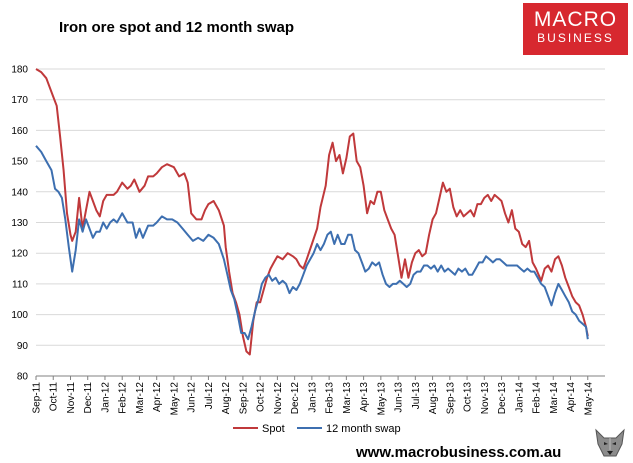 This screenshot has width=633, height=463. Describe the element at coordinates (468, 397) in the screenshot. I see `x-tick-label: Oct-13` at that location.